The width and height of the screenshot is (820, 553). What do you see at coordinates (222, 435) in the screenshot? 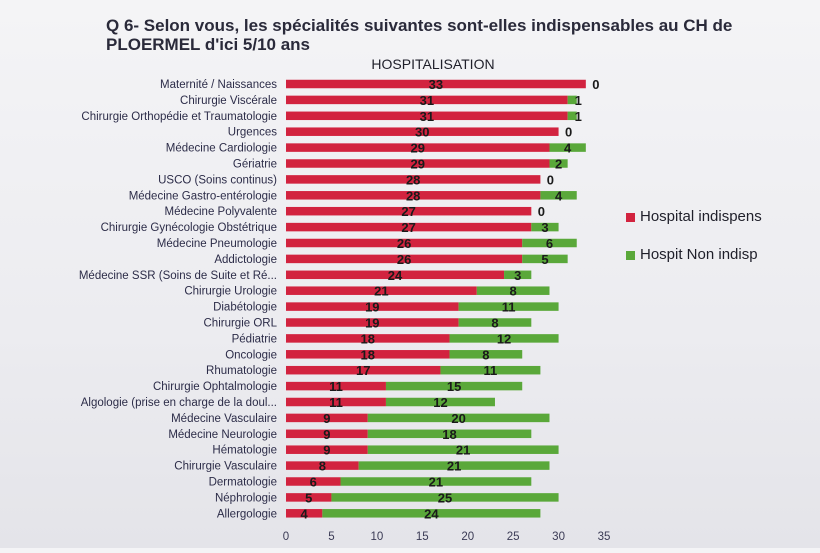
I see `category-label: Médecine Neurologie` at bounding box center [222, 435].